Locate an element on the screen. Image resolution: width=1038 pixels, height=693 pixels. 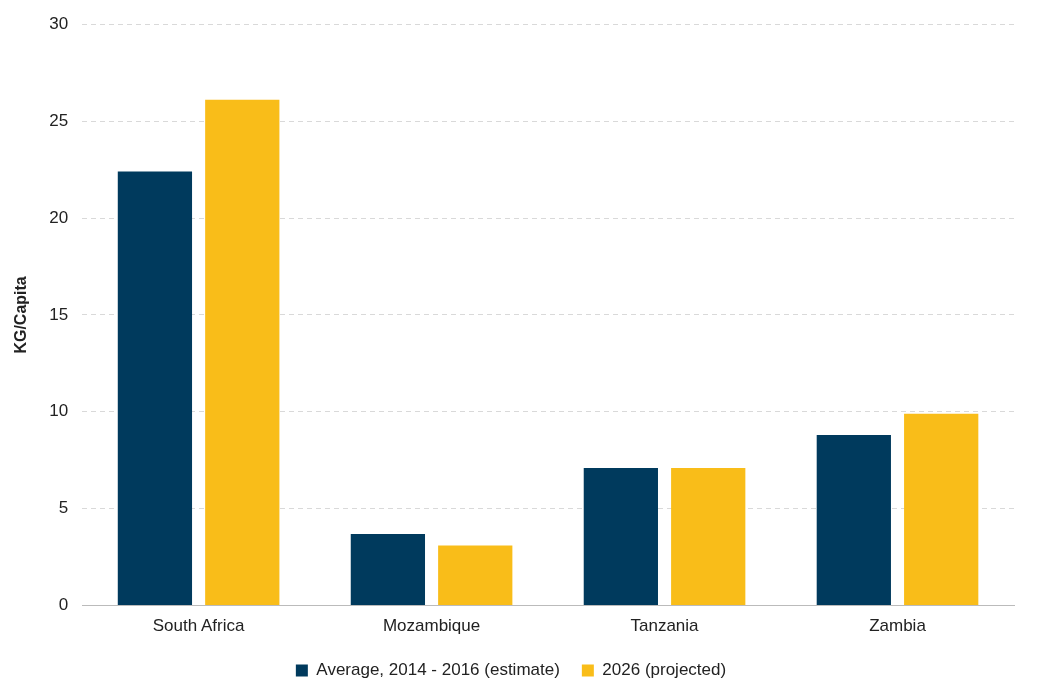
legend-label: 2026 (projected) is located at coordinates (664, 670).